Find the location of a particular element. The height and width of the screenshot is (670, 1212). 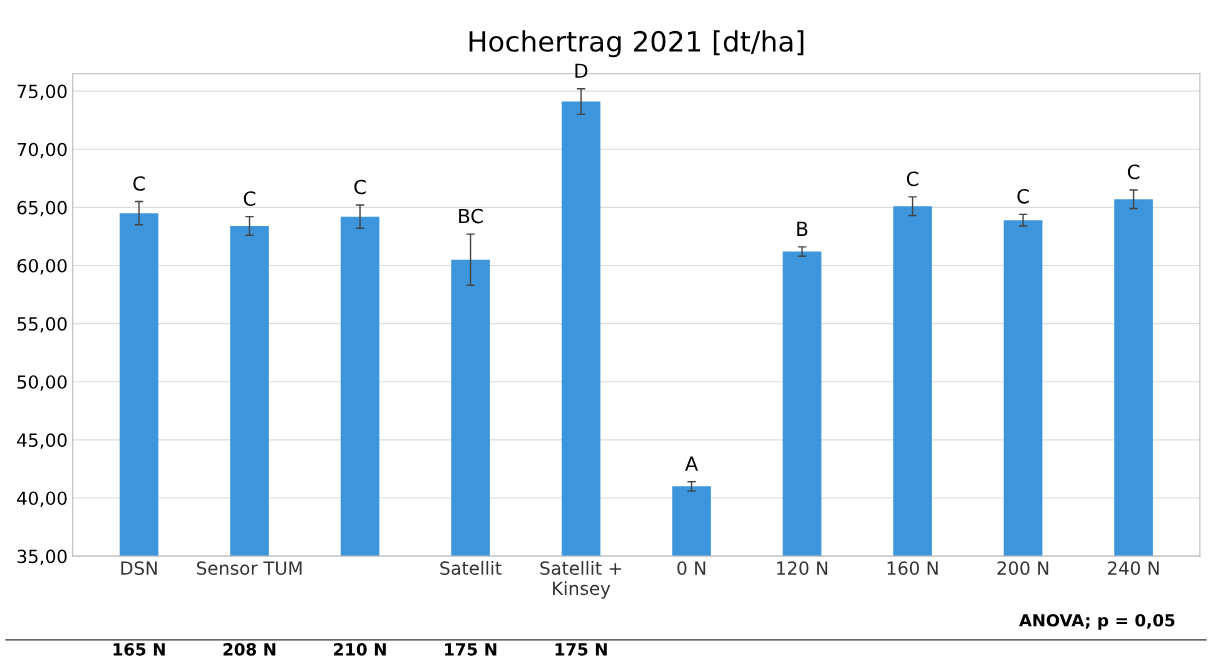

x-tick-label: 200 N is located at coordinates (1023, 568).